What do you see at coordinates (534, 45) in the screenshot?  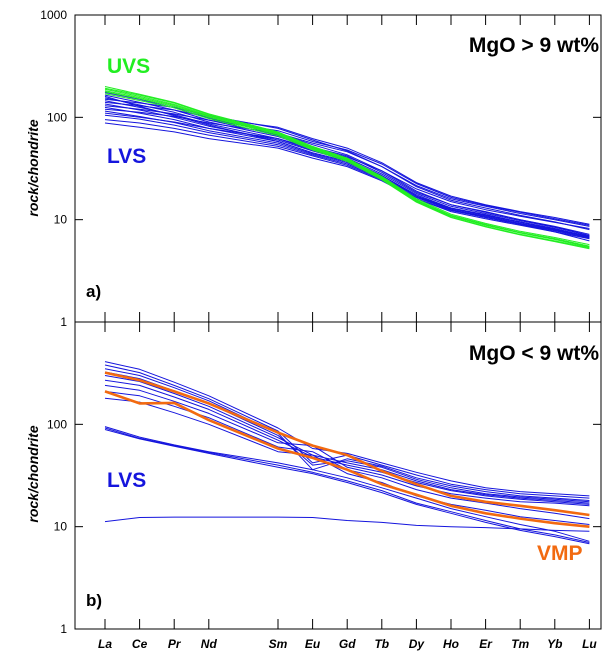 I see `panel-a-title: MgO > 9 wt%` at bounding box center [534, 45].